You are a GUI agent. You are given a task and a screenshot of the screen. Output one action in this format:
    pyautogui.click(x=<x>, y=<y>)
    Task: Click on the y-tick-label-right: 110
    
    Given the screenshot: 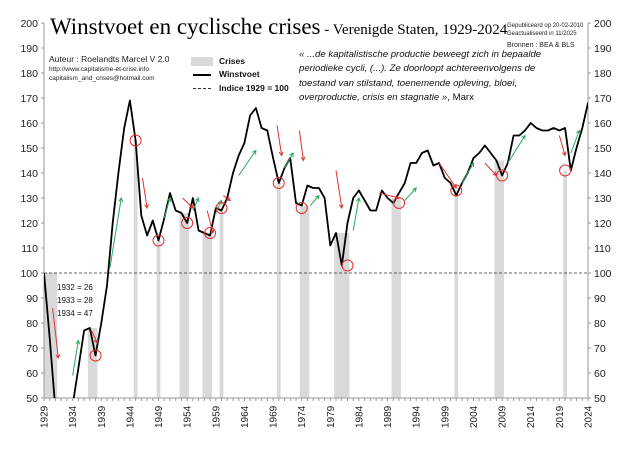 What is the action you would take?
    pyautogui.click(x=602, y=249)
    